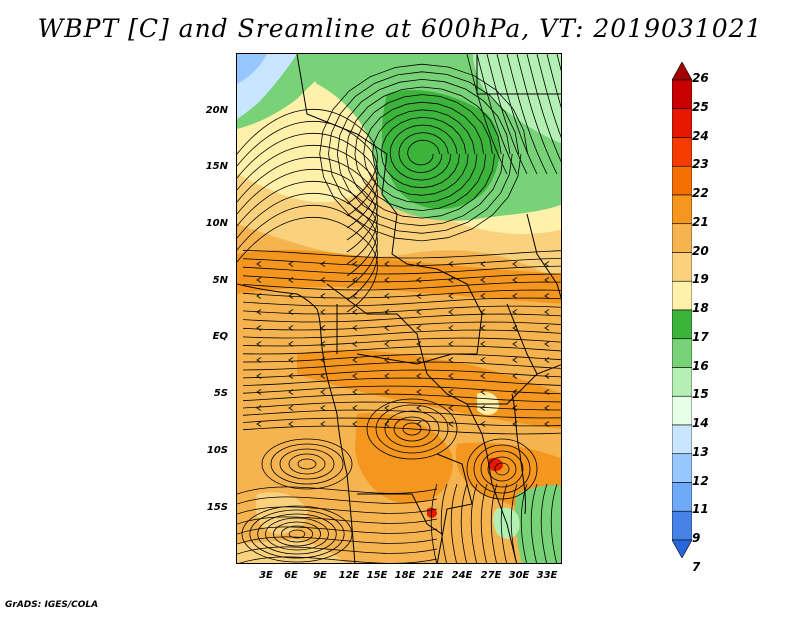 The image size is (800, 618). I want to click on colorbar-label: 24, so click(700, 135).